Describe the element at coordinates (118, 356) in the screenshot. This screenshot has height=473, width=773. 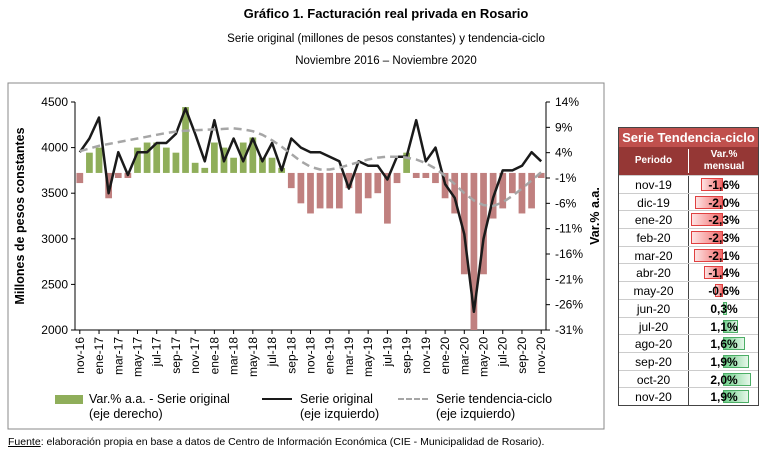
I see `x-tick-label: mar-17` at that location.